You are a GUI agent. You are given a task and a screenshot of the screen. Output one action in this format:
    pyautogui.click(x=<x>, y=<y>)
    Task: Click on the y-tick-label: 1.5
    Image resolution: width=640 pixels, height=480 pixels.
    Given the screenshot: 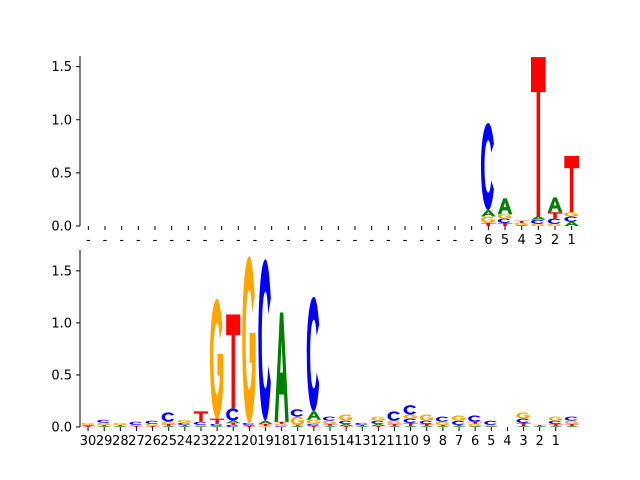 What is the action you would take?
    pyautogui.click(x=61, y=271)
    